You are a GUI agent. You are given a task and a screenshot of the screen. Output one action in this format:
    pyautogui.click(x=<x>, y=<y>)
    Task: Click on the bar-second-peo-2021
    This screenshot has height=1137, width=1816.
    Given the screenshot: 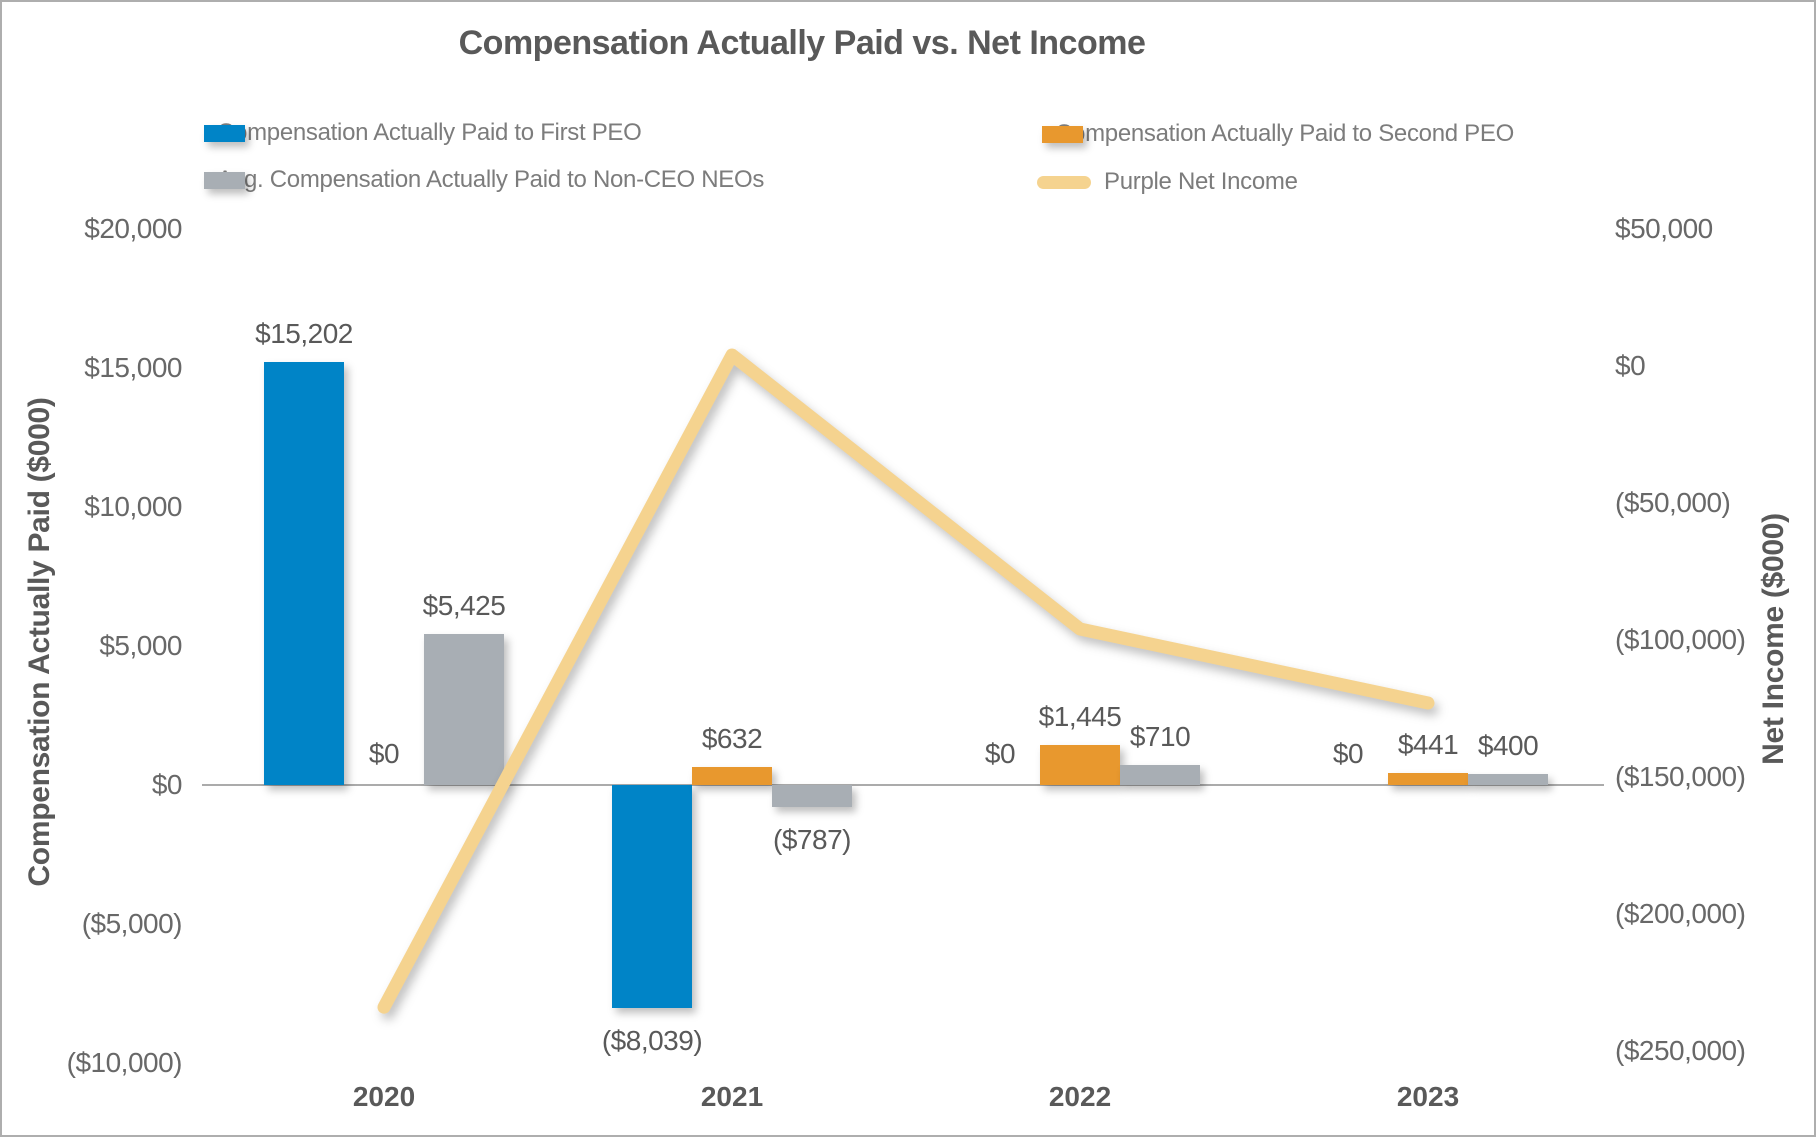 What is the action you would take?
    pyautogui.click(x=732, y=776)
    